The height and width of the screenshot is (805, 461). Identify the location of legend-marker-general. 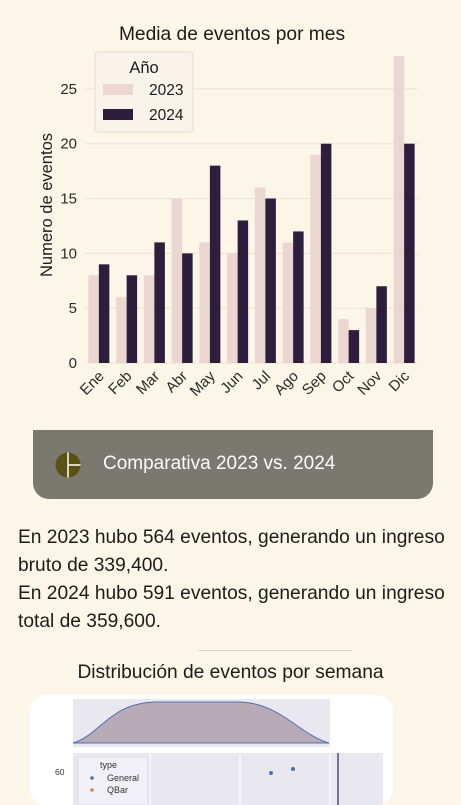
(92, 778).